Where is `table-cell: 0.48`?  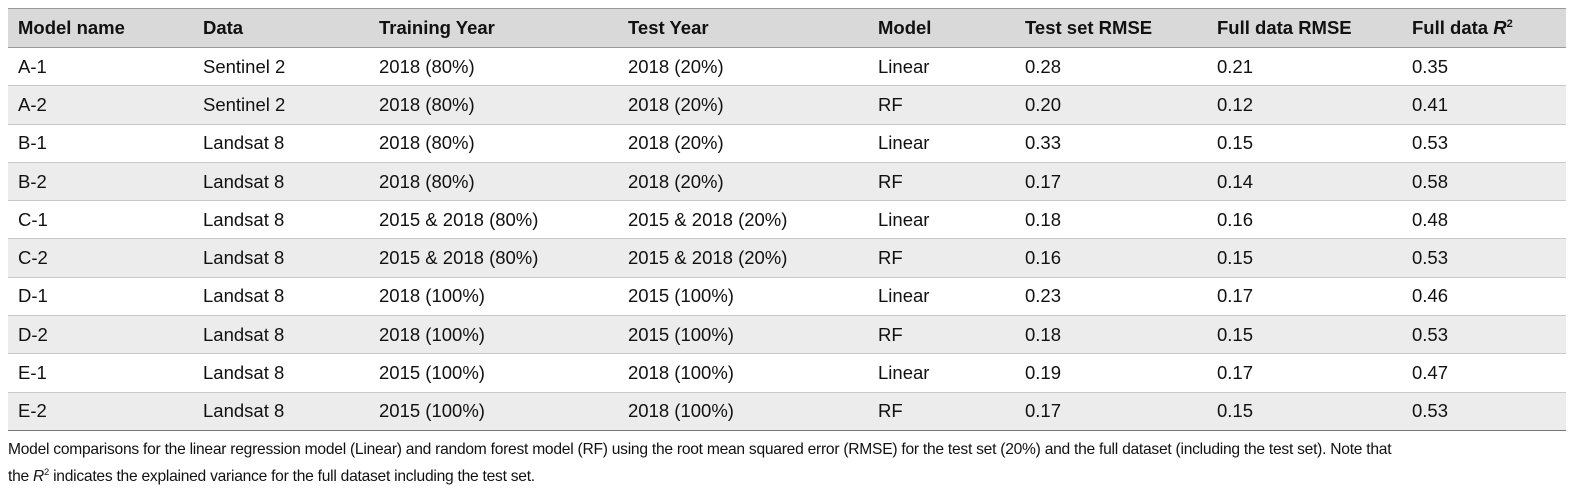
table-cell: 0.48 is located at coordinates (1484, 220).